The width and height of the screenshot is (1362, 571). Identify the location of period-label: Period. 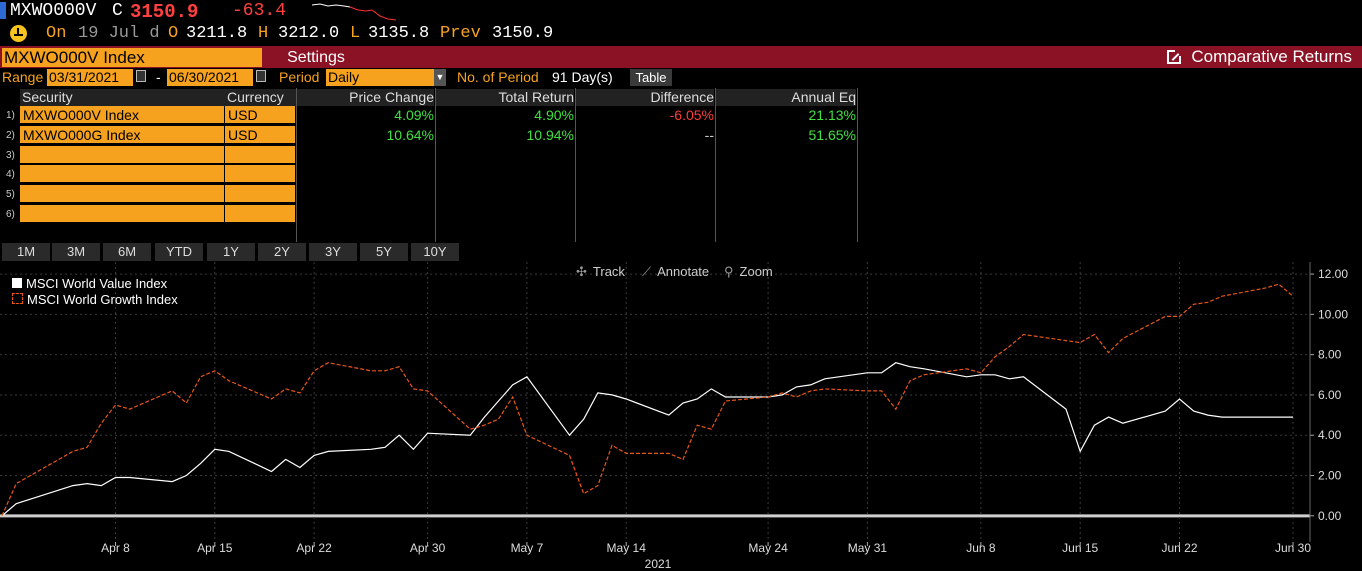
(299, 77).